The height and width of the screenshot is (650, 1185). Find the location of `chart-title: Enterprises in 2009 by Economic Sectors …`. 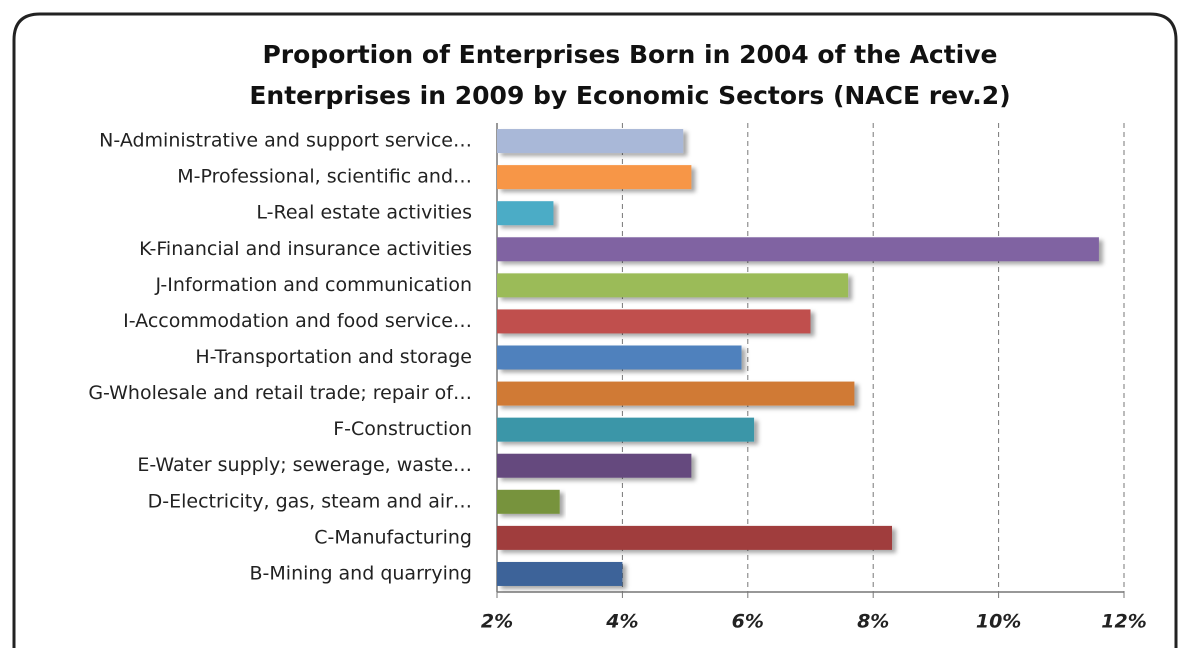

chart-title: Enterprises in 2009 by Economic Sectors … is located at coordinates (629, 95).